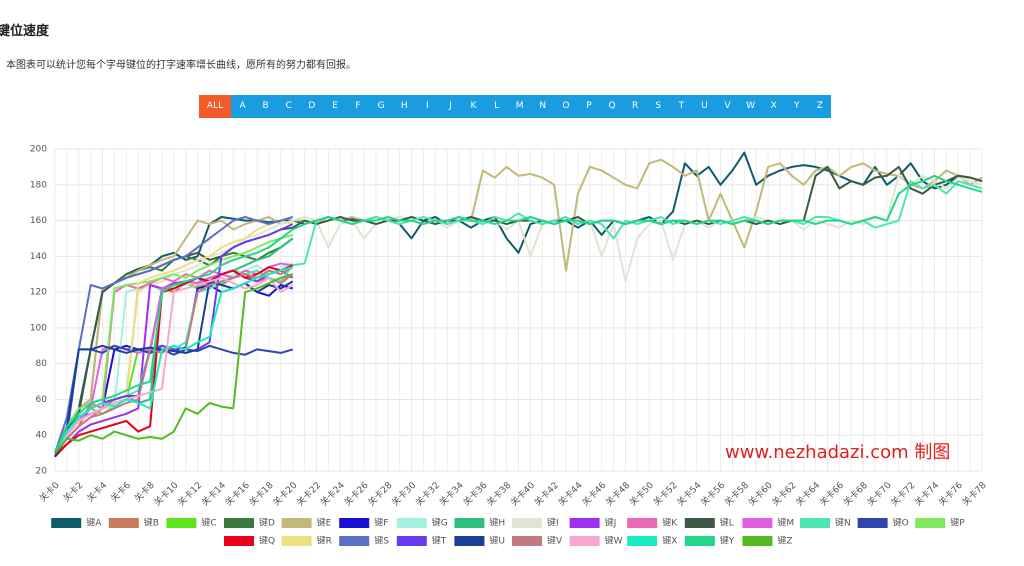 This screenshot has height=566, width=1024. Describe the element at coordinates (450, 106) in the screenshot. I see `filter-button: J` at that location.